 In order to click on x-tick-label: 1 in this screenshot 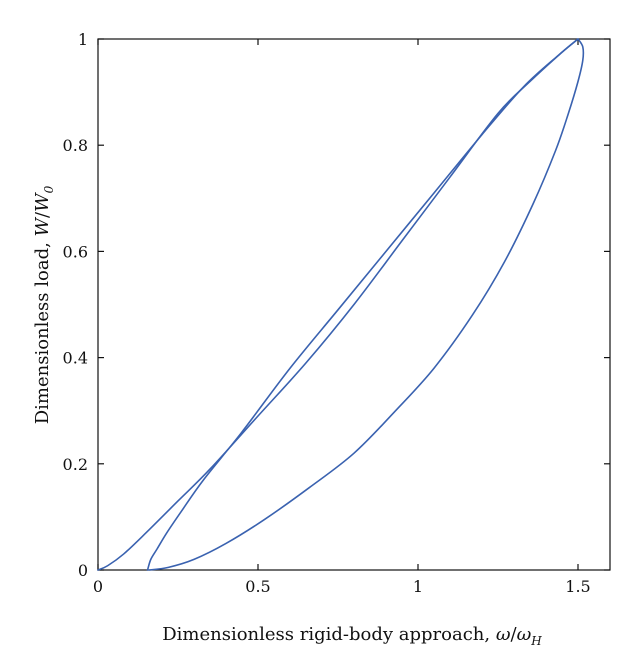, I will do `click(418, 586)`.